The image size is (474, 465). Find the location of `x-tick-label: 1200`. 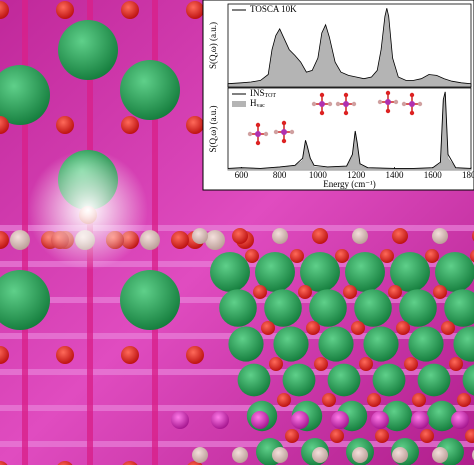

x-tick-label: 1200 is located at coordinates (356, 175).